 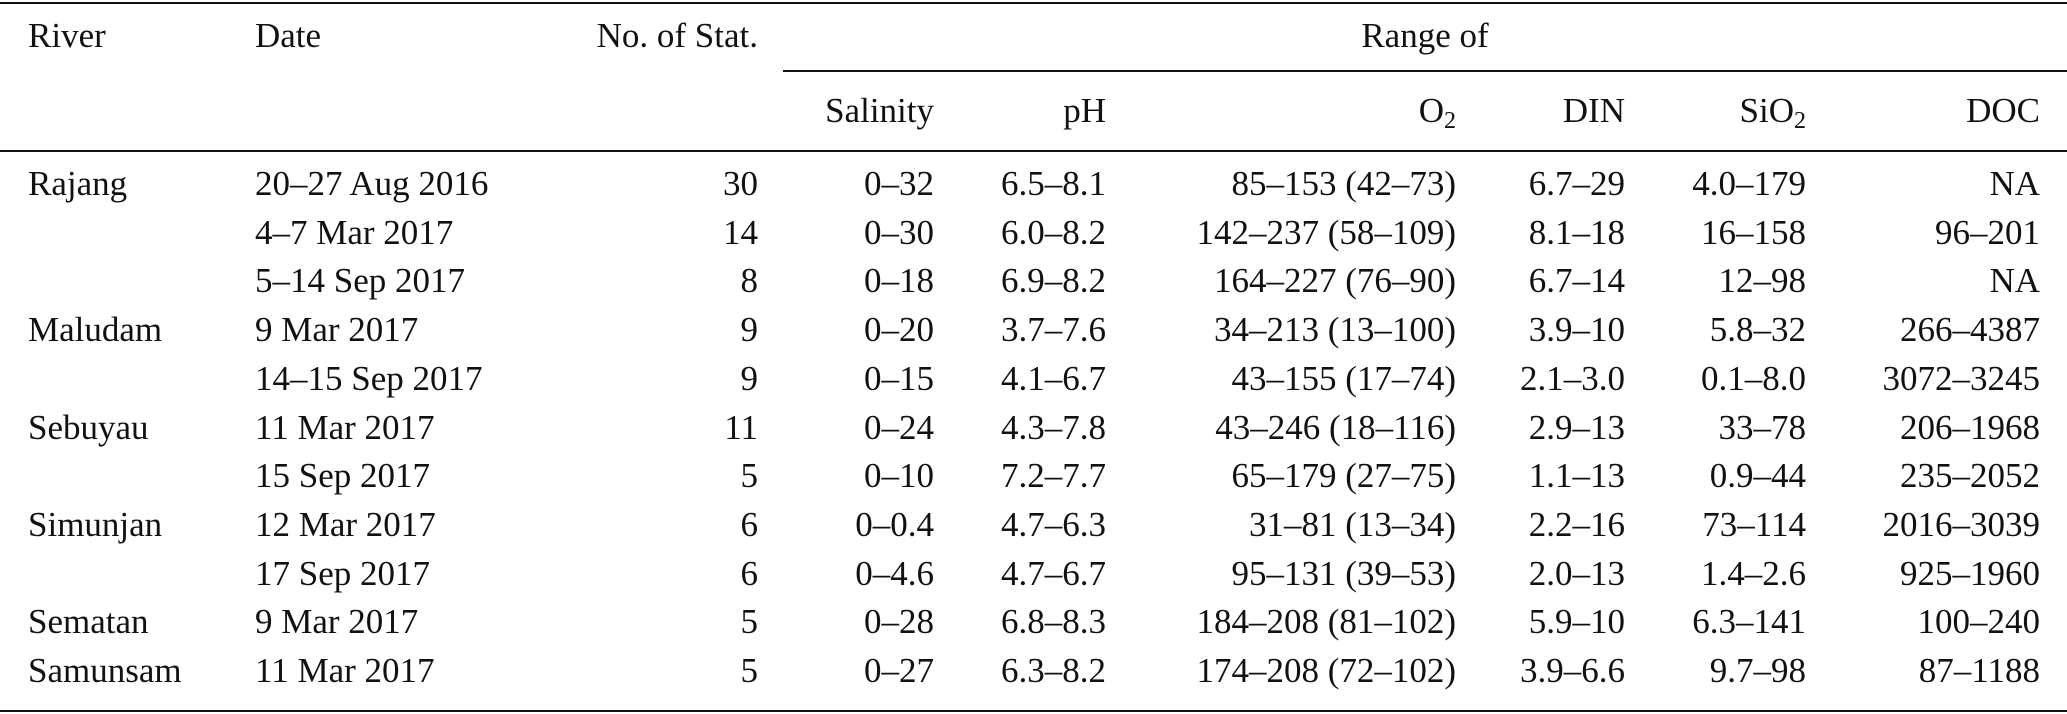 What do you see at coordinates (105, 670) in the screenshot?
I see `cell-river: Samunsam` at bounding box center [105, 670].